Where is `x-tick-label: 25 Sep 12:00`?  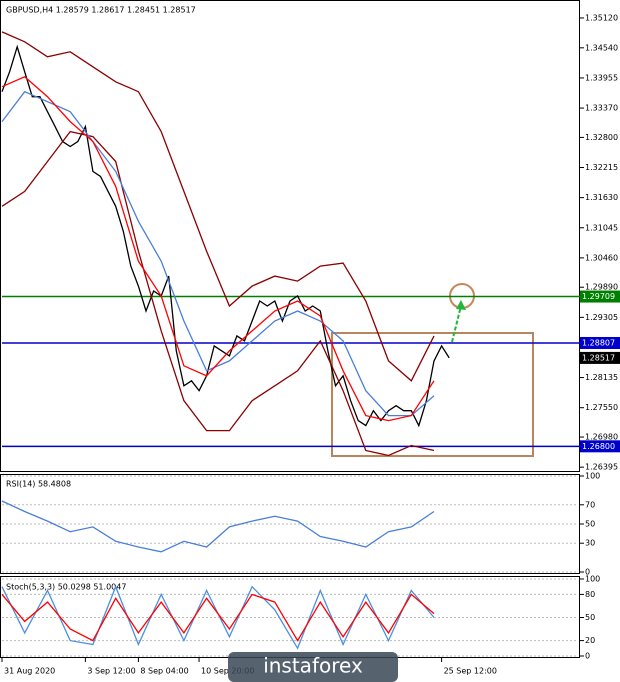
x-tick-label: 25 Sep 12:00 is located at coordinates (470, 671).